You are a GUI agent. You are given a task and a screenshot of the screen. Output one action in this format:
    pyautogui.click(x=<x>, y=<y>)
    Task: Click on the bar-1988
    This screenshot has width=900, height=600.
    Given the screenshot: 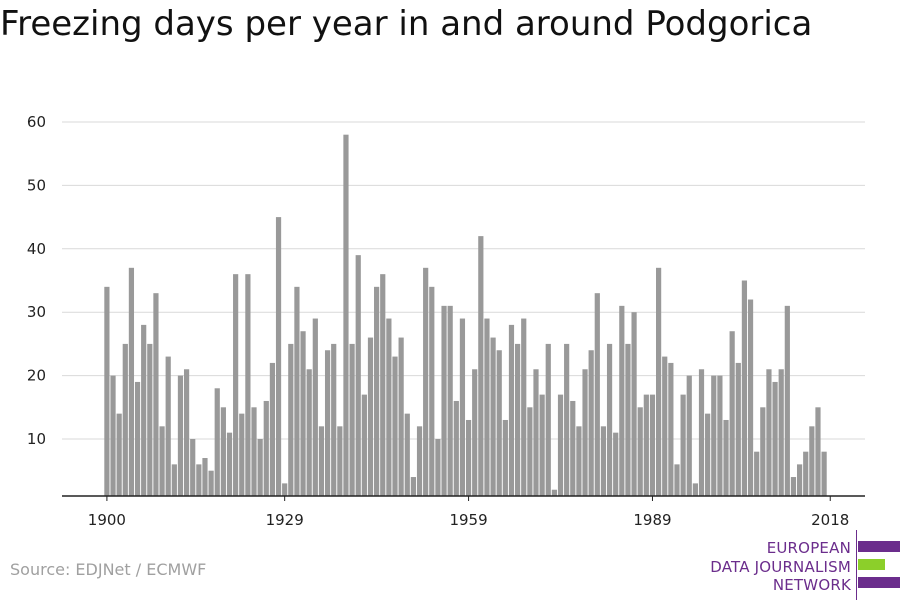 What is the action you would take?
    pyautogui.click(x=646, y=445)
    